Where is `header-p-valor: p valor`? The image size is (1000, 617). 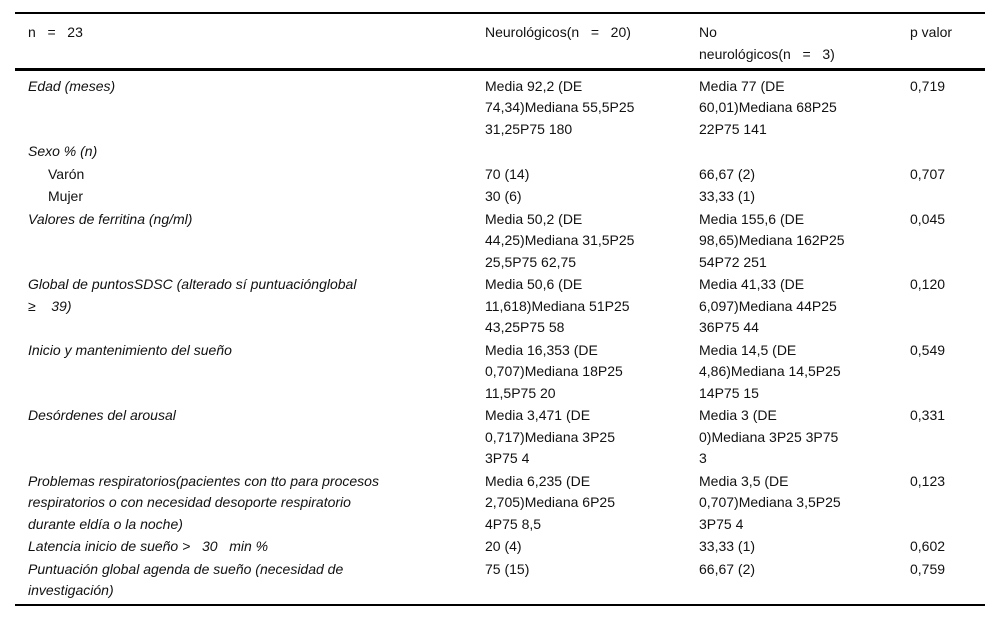
header-p-valor: p valor is located at coordinates (931, 32).